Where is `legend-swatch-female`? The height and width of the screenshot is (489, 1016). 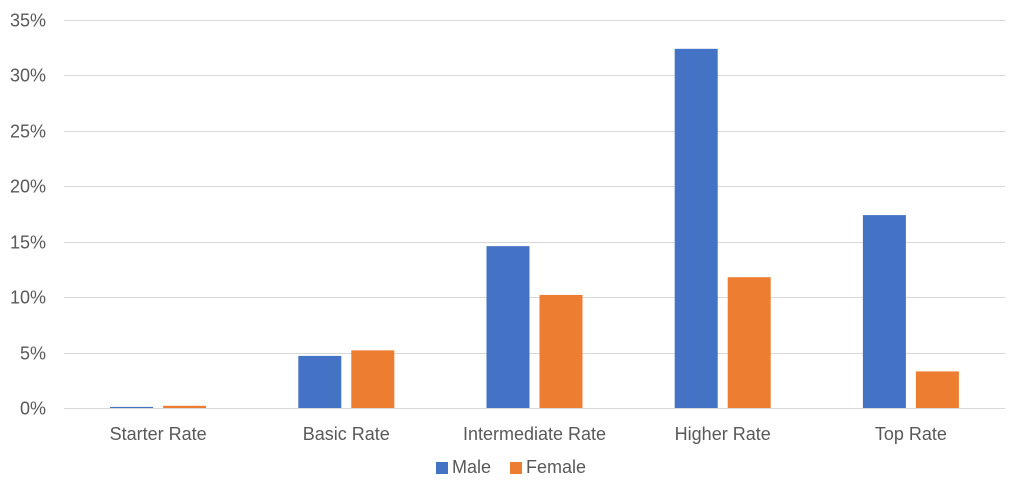 legend-swatch-female is located at coordinates (516, 468).